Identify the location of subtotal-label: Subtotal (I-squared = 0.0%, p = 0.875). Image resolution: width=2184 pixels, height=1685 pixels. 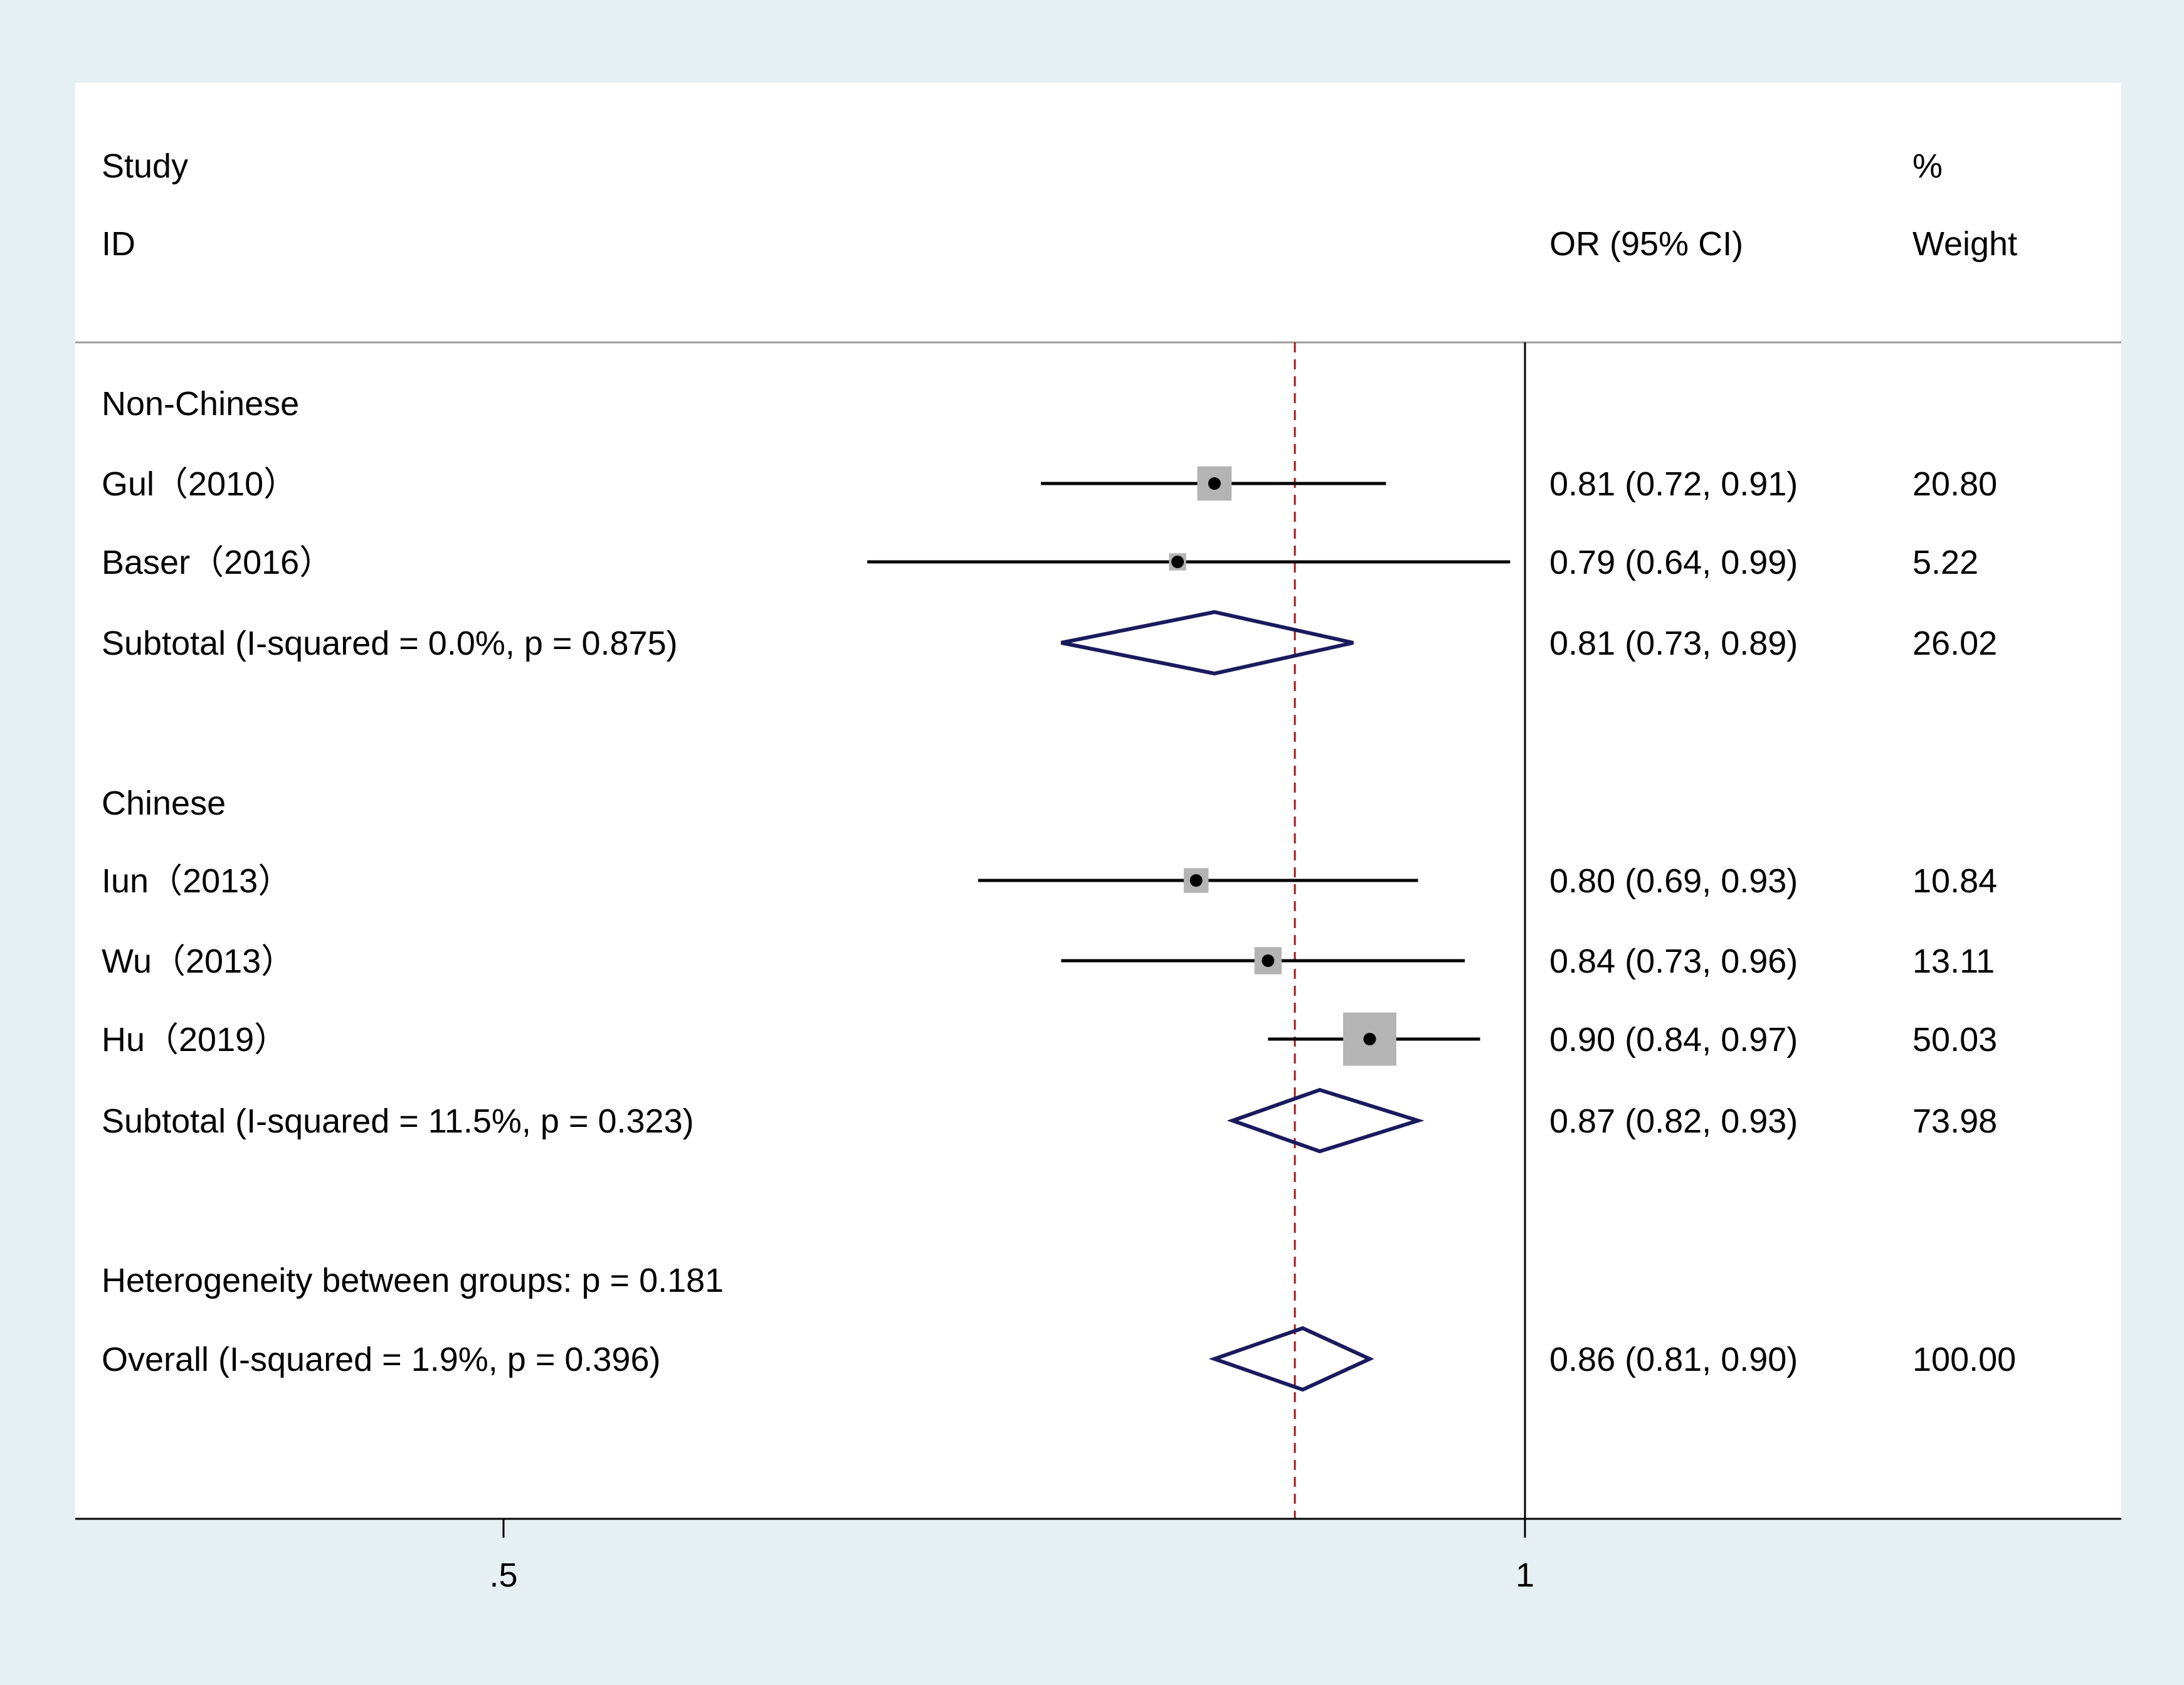
(390, 643).